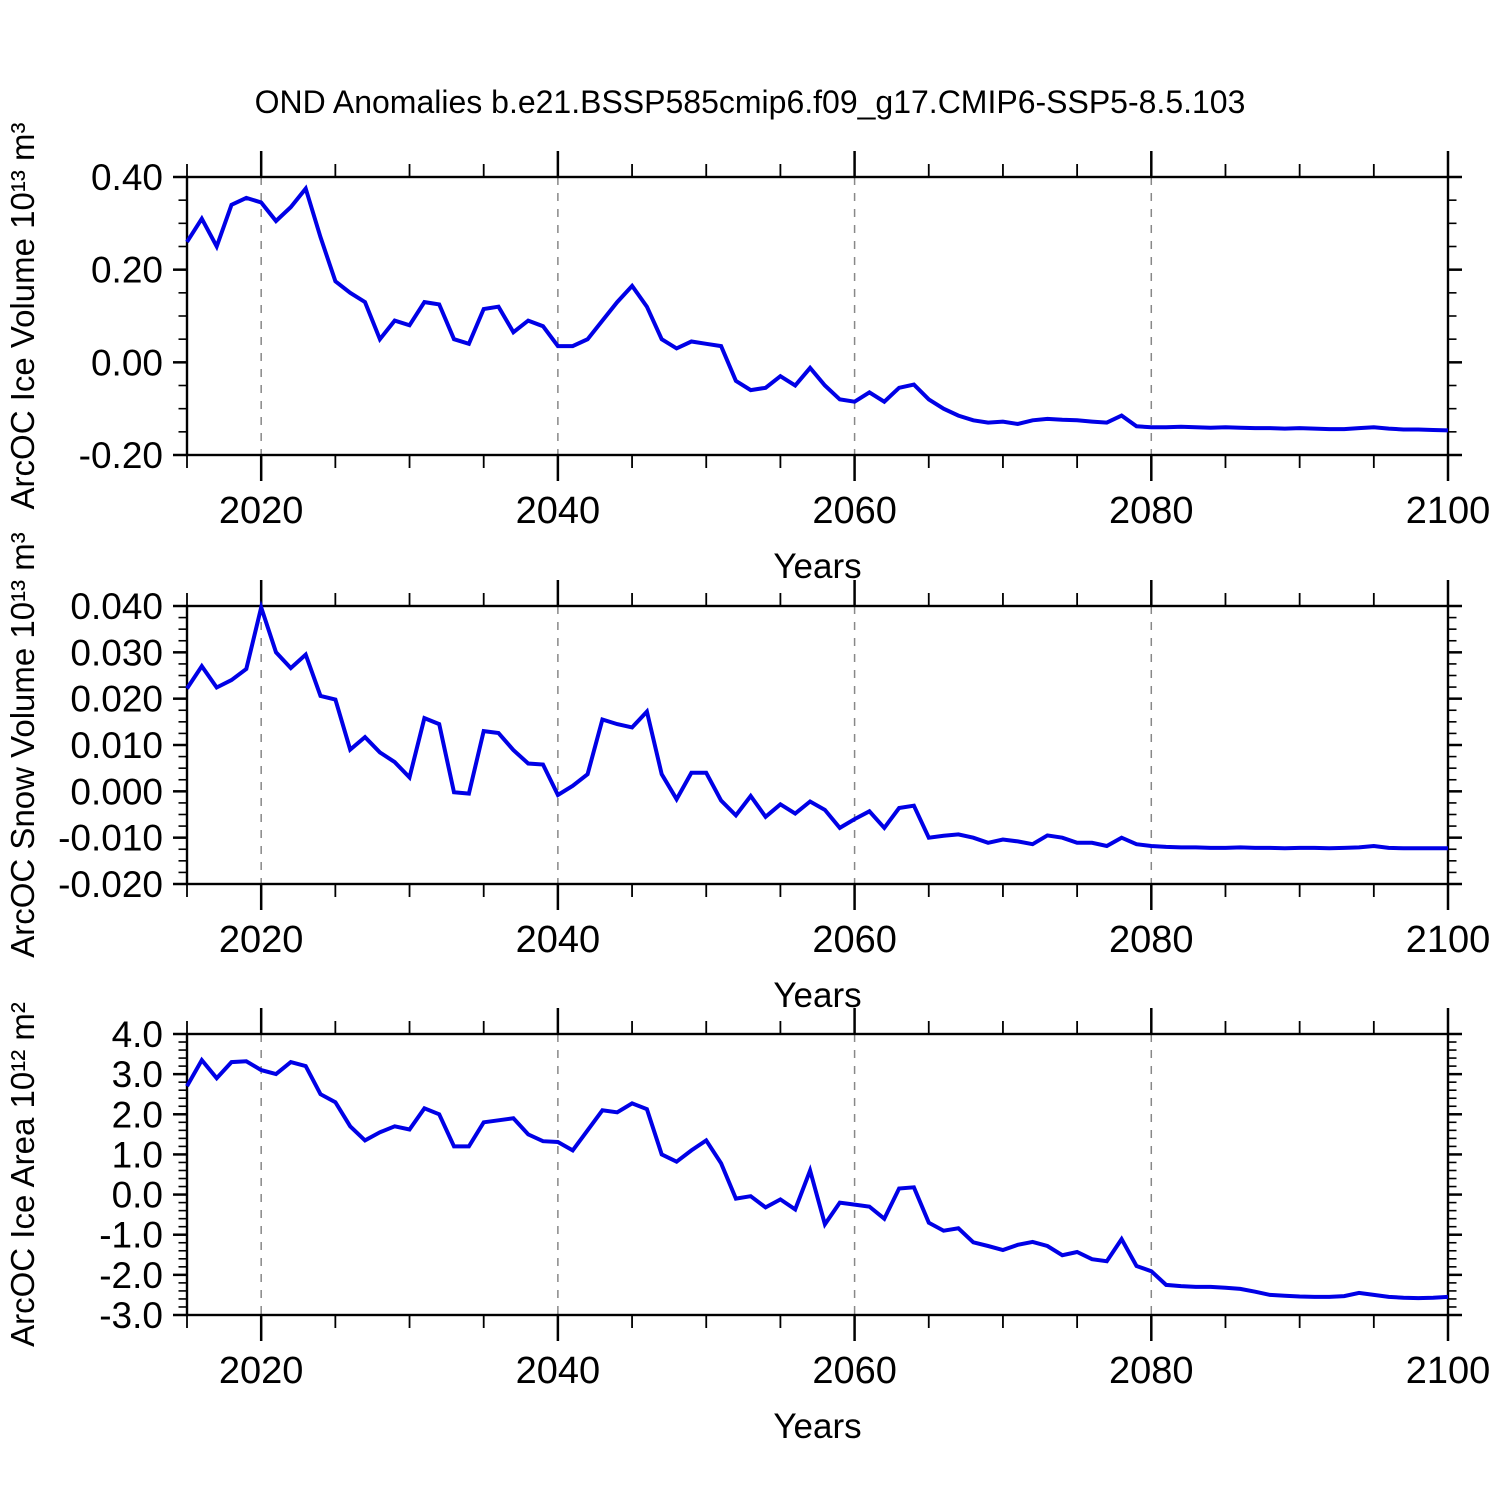 The height and width of the screenshot is (1500, 1500). Describe the element at coordinates (127, 362) in the screenshot. I see `y-tick-label: 0.00` at that location.